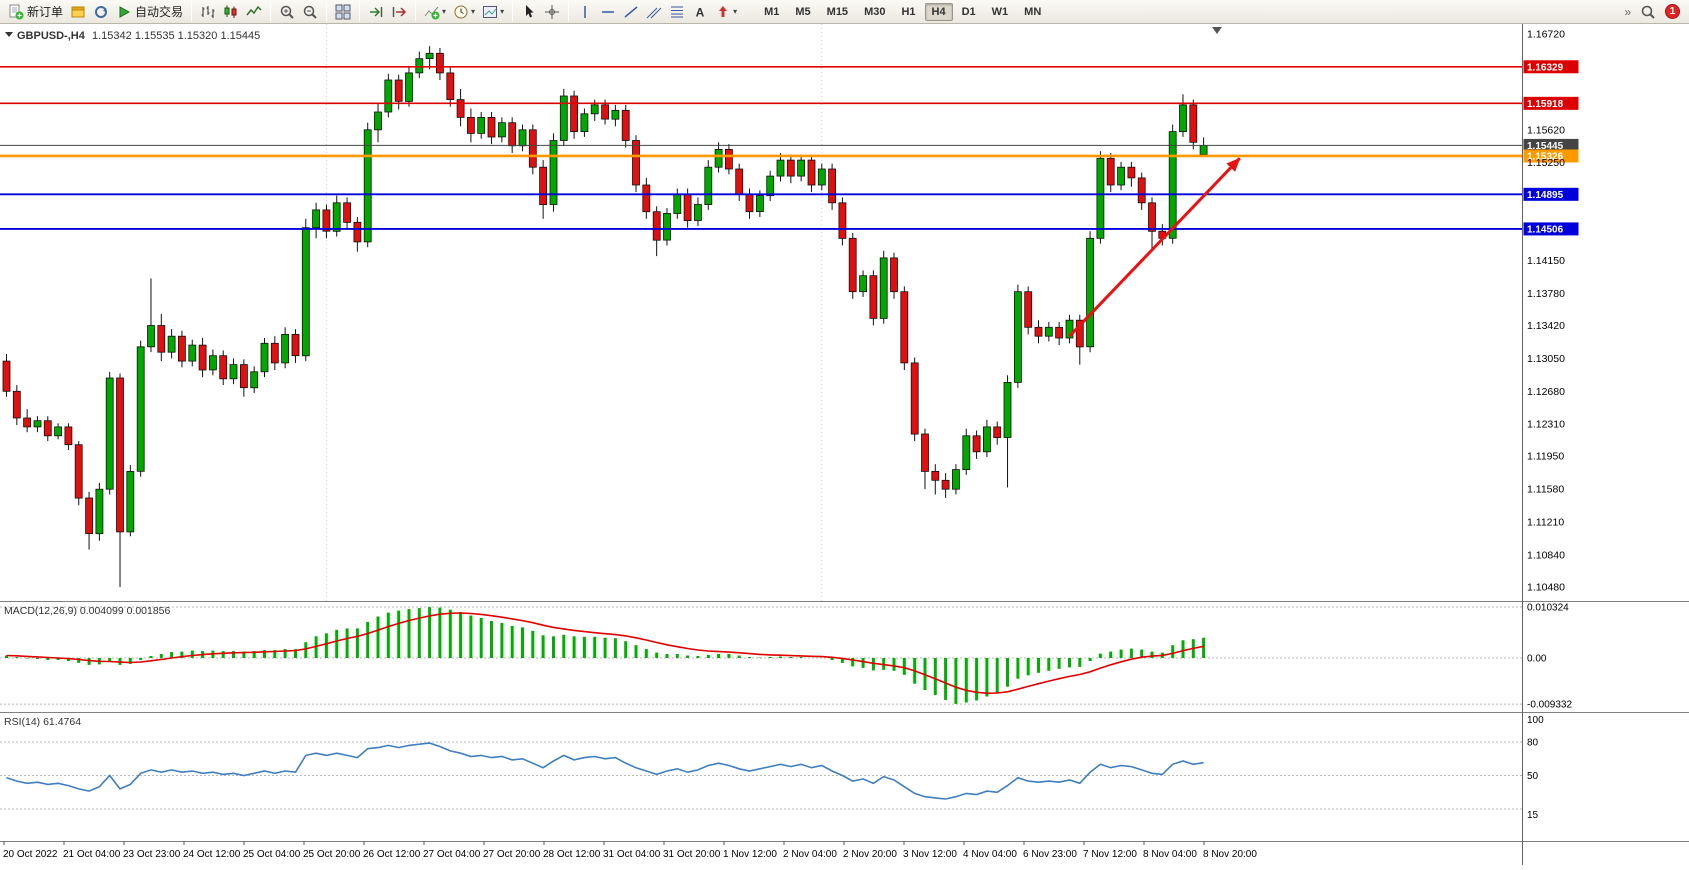 Image resolution: width=1689 pixels, height=870 pixels. I want to click on fibo-icon, so click(677, 11).